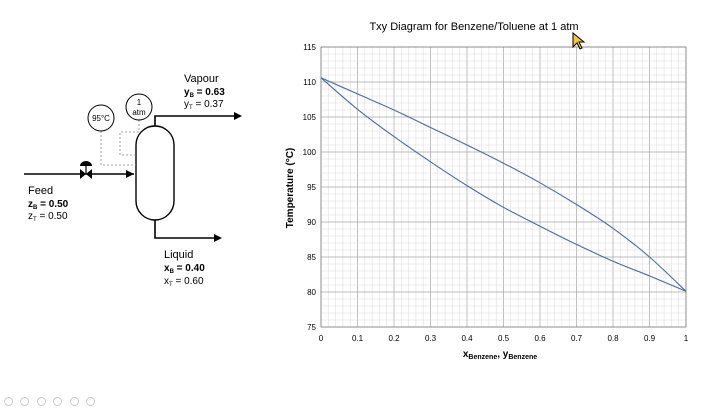  Describe the element at coordinates (51, 399) in the screenshot. I see `presentation-toolbar` at that location.